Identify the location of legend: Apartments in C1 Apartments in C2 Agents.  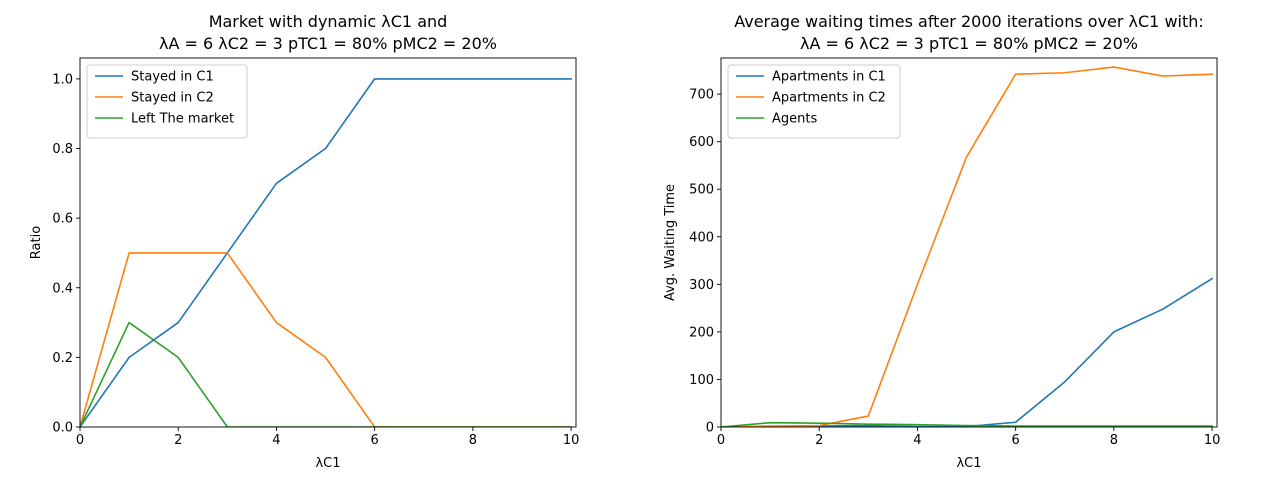
(814, 101).